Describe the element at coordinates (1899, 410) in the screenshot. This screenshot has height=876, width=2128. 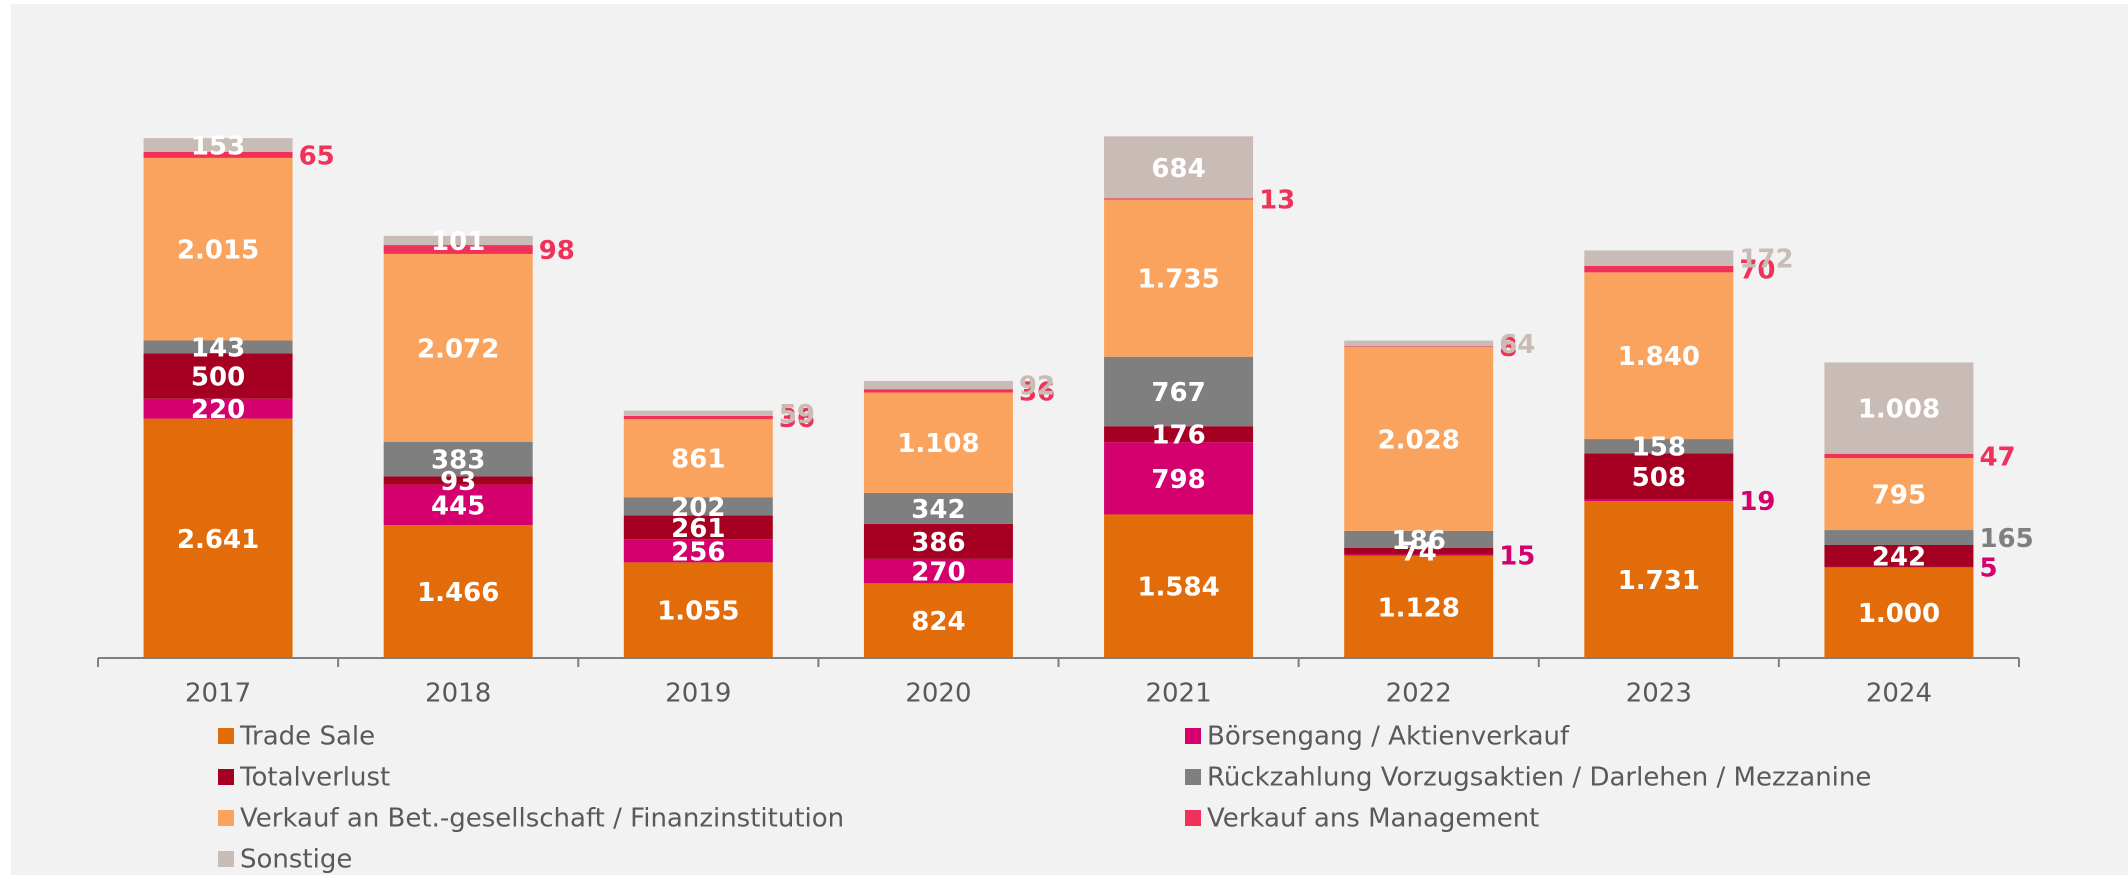
I see `data-label: 1.008` at that location.